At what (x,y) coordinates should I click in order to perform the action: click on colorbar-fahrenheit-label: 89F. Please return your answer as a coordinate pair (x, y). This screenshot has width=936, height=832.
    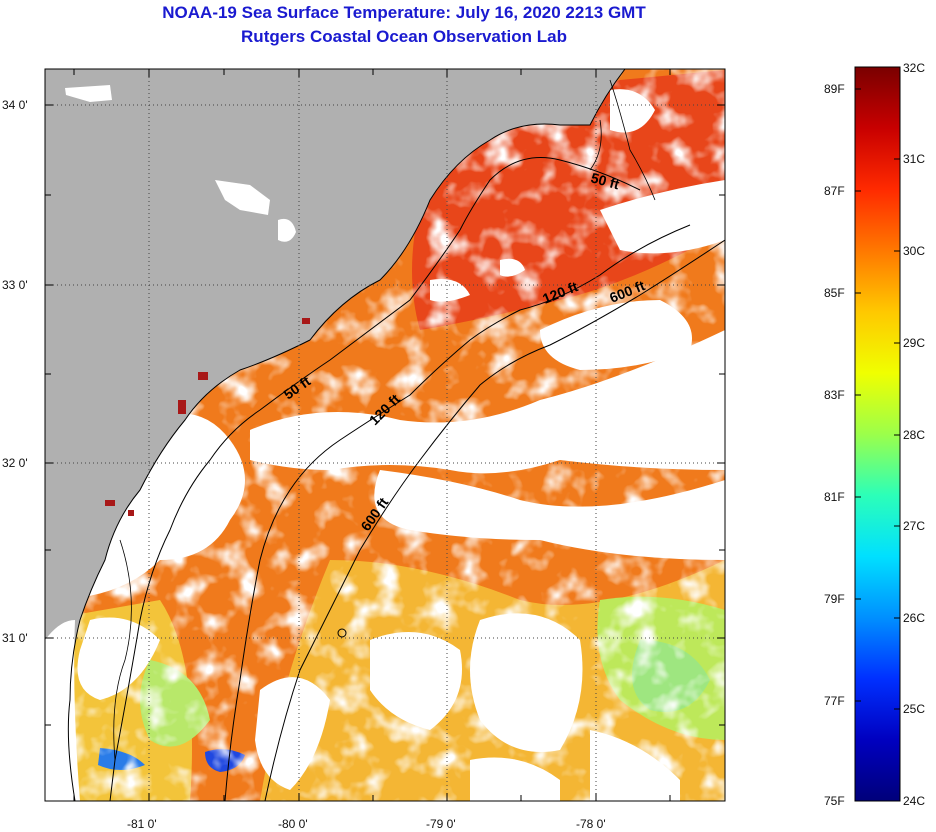
    Looking at the image, I should click on (834, 89).